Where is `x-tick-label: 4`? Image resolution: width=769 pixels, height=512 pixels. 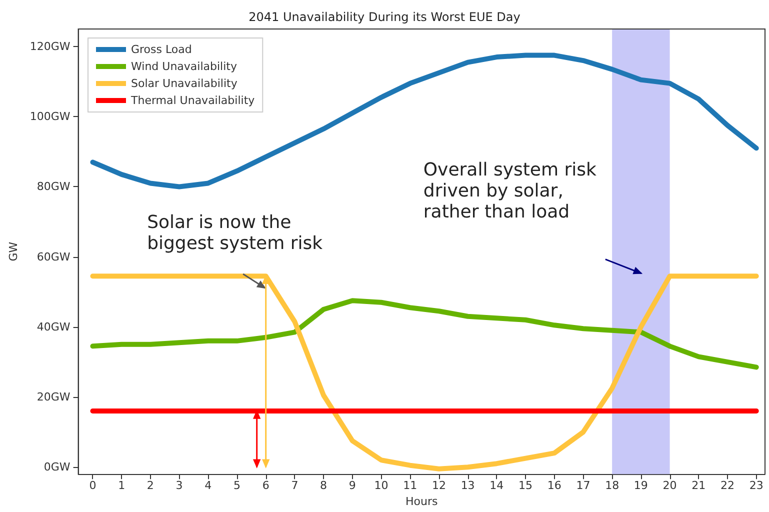
x-tick-label: 4 is located at coordinates (208, 485).